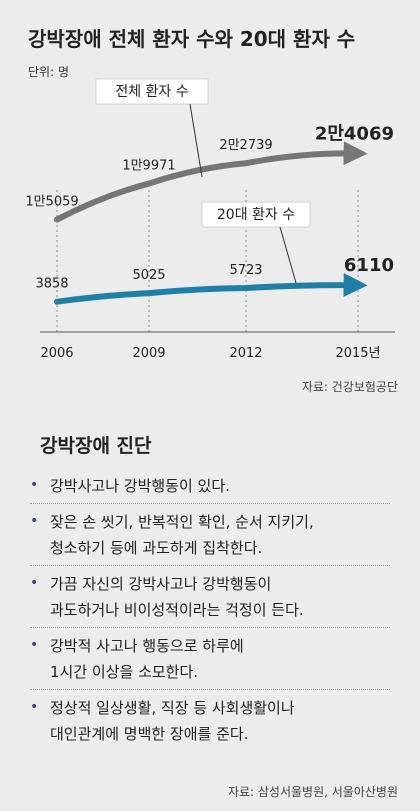 This screenshot has width=420, height=811. What do you see at coordinates (354, 133) in the screenshot?
I see `value-label-0-3: 2만4069` at bounding box center [354, 133].